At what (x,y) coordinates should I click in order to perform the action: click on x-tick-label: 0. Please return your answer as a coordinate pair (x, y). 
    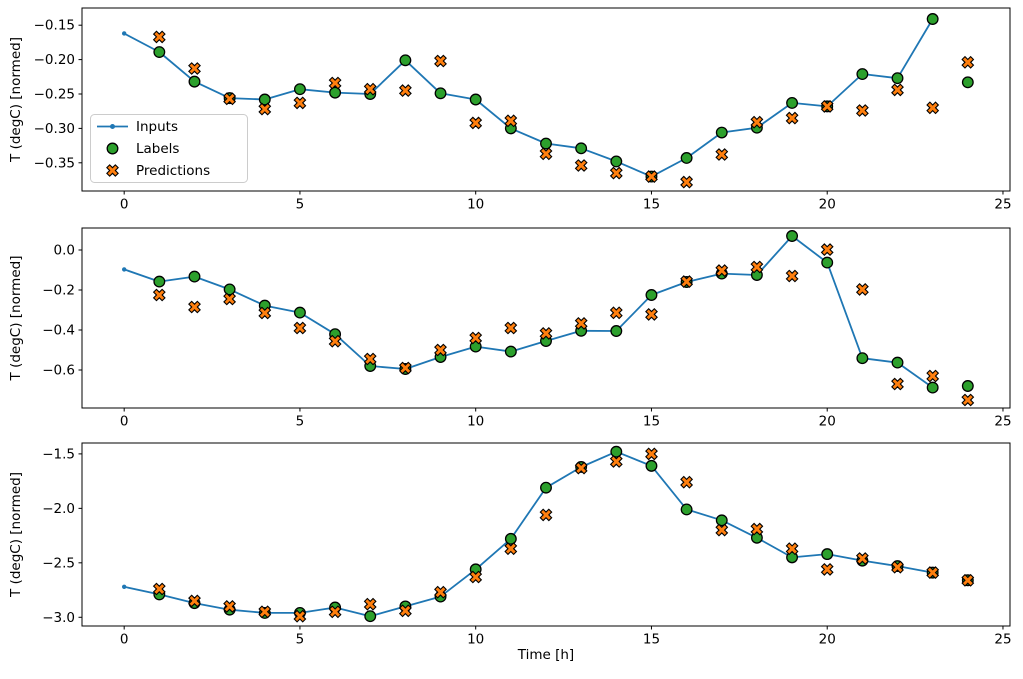
    Looking at the image, I should click on (124, 205).